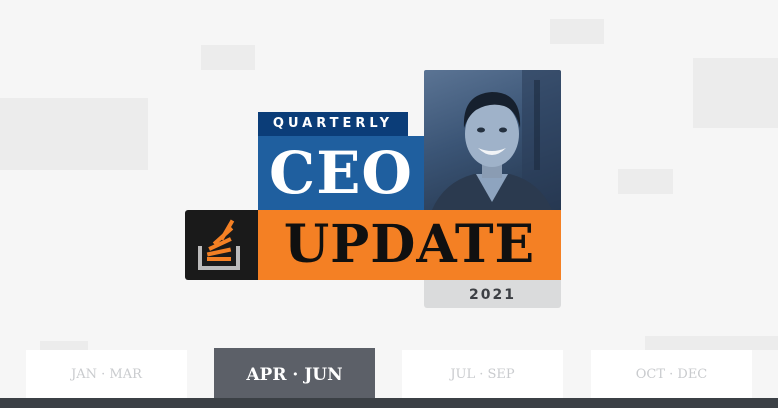 This screenshot has height=408, width=778. Describe the element at coordinates (333, 124) in the screenshot. I see `quarterly-label: QUARTERLY` at that location.